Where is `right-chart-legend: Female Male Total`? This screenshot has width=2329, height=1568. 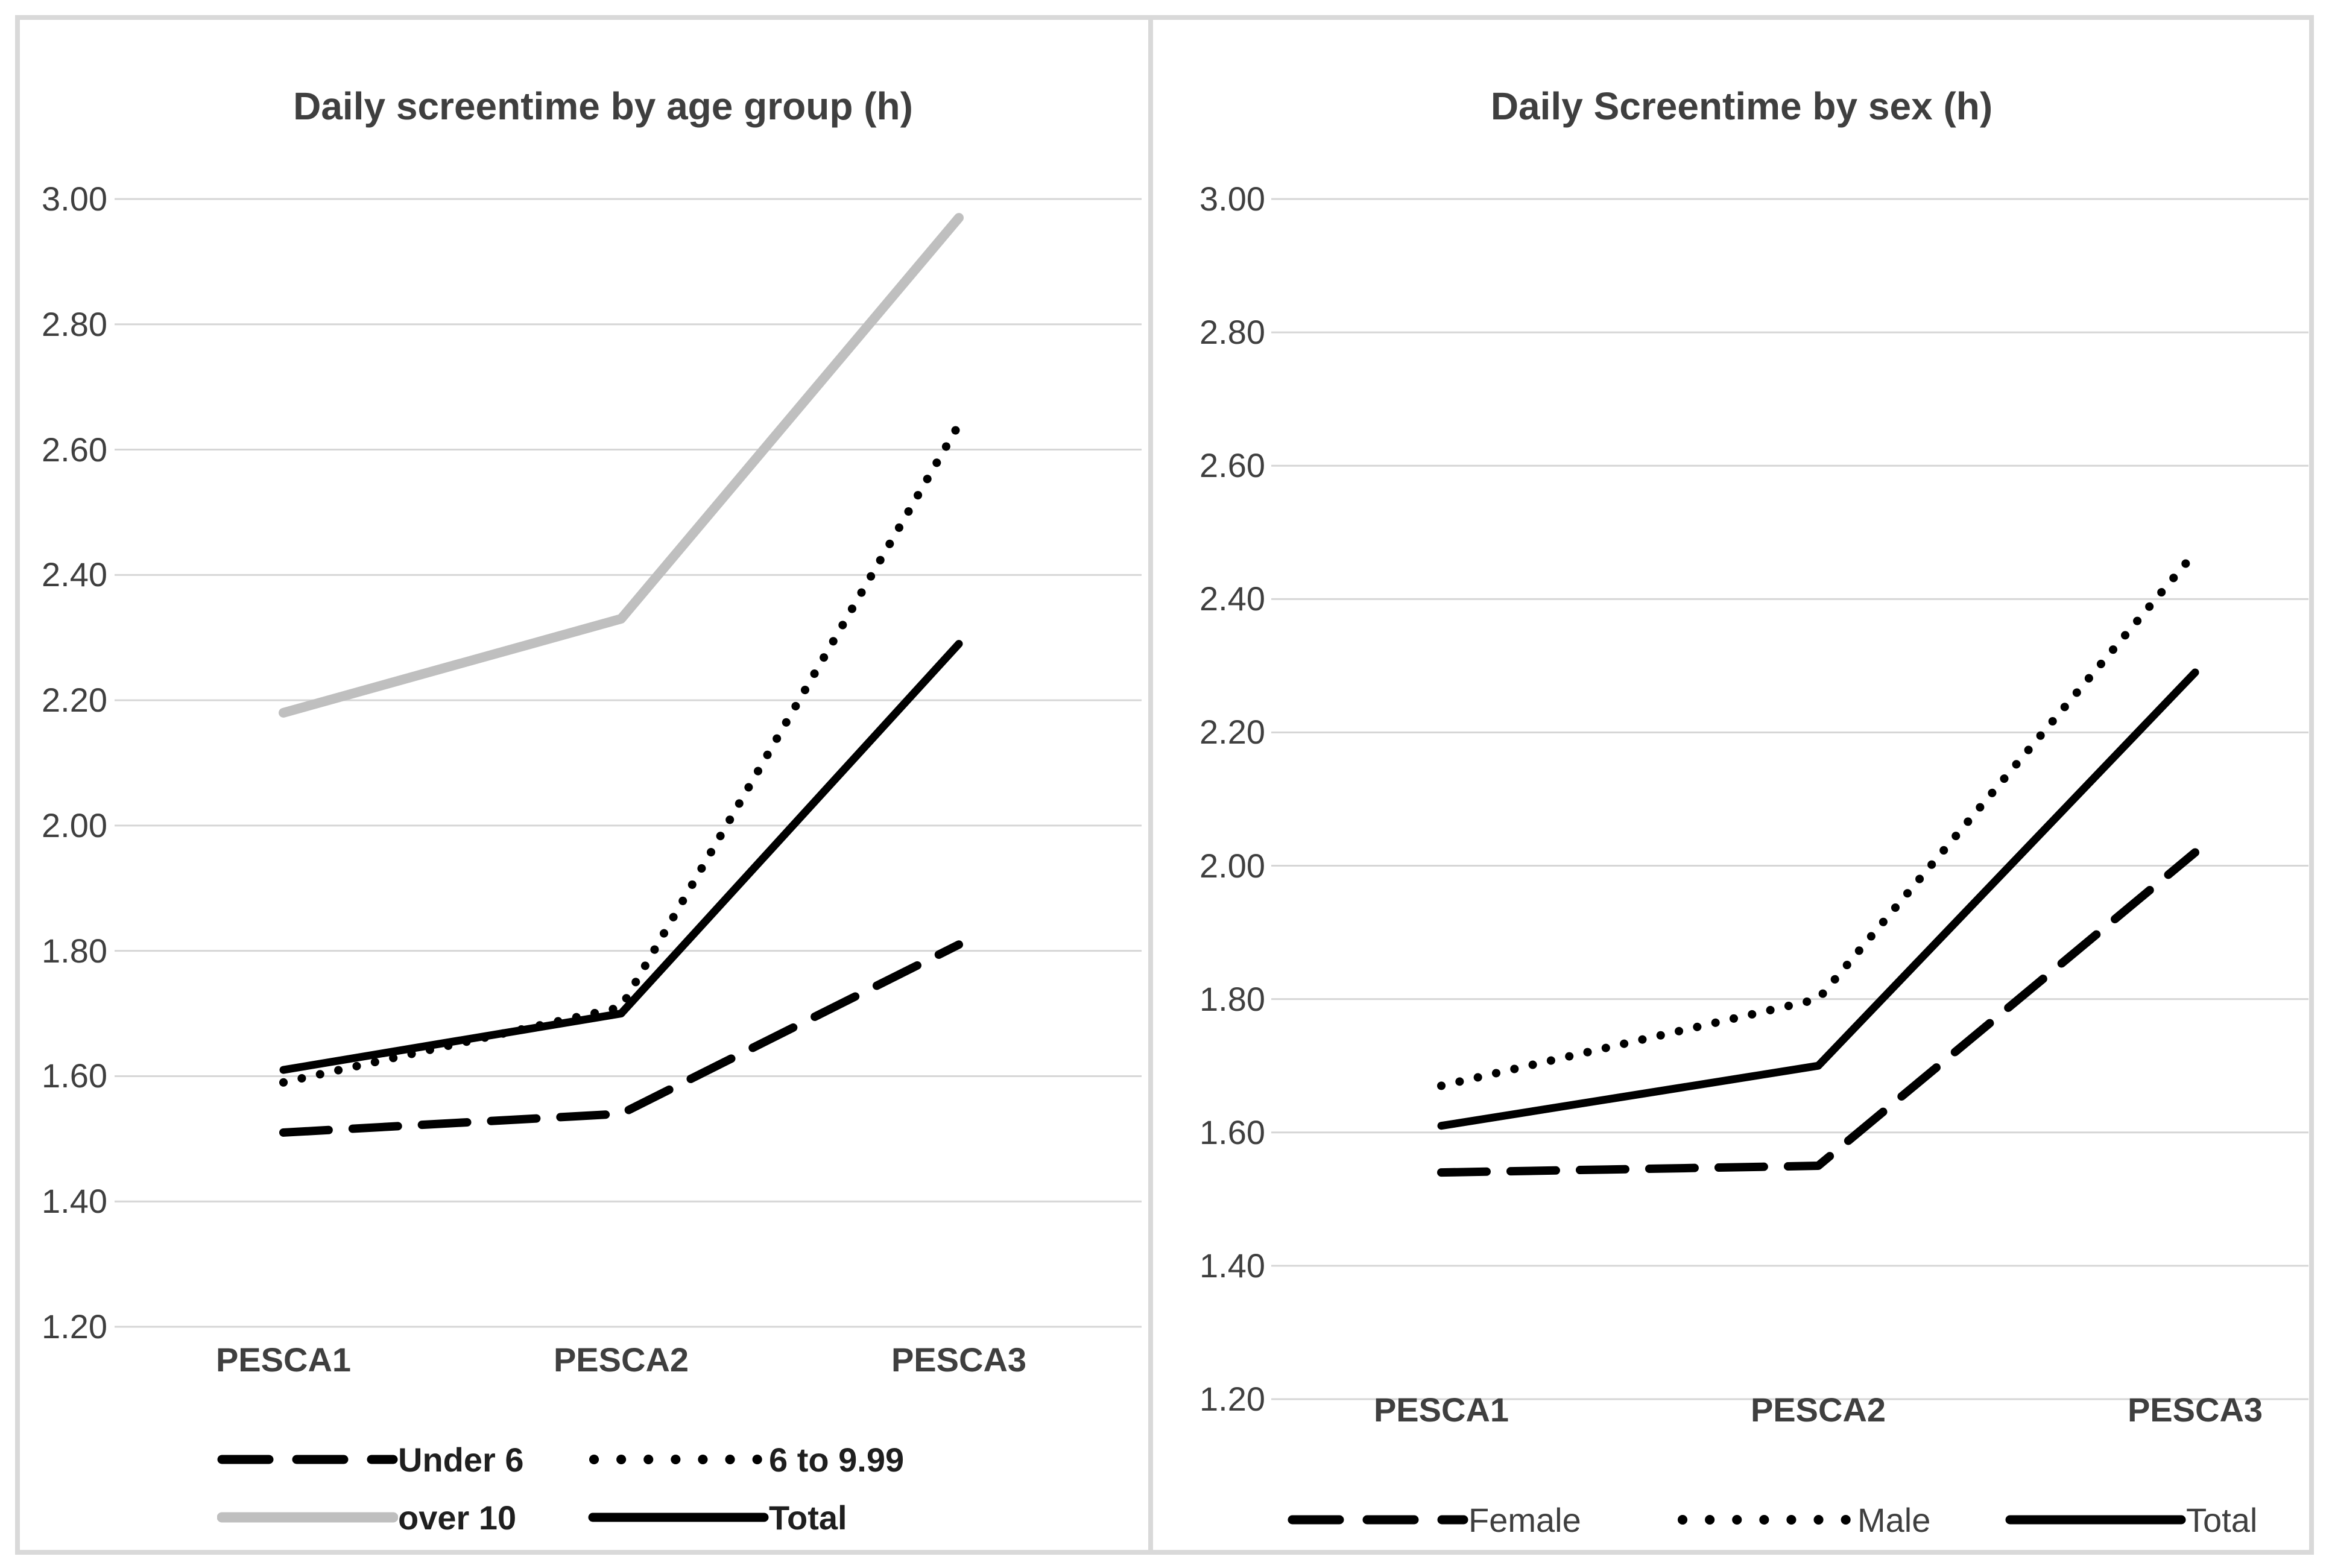
right-chart-legend: Female Male Total is located at coordinates (1772, 1520).